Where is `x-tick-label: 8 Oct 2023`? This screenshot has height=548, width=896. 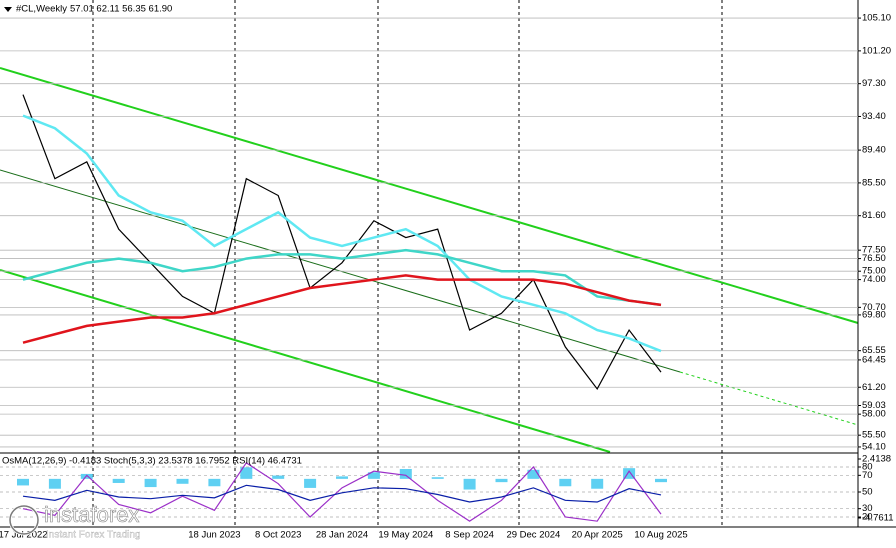
x-tick-label: 8 Oct 2023 is located at coordinates (278, 535).